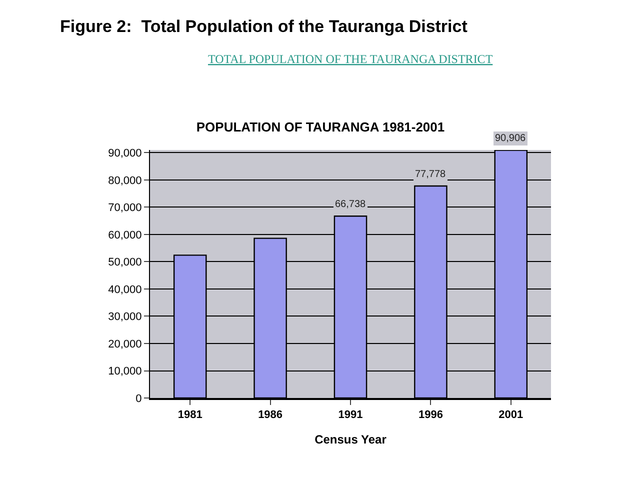 The height and width of the screenshot is (488, 641). I want to click on y-tick-label: 10,000, so click(125, 372).